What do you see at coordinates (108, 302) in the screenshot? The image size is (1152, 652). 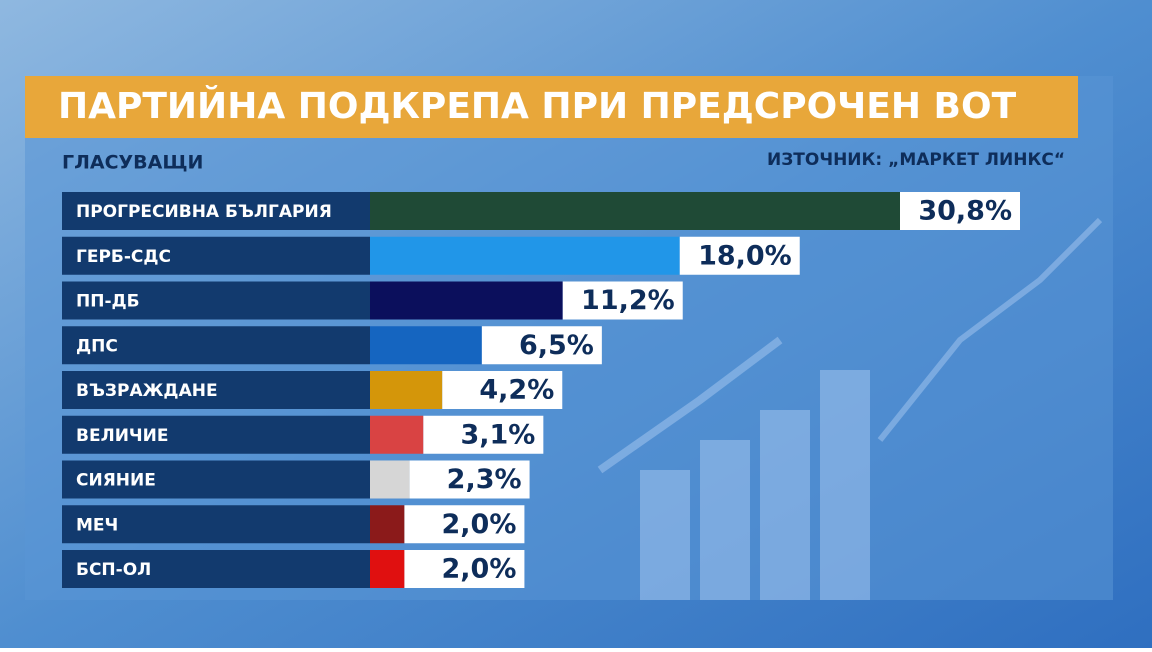 I see `category-label: ПП-ДБ` at bounding box center [108, 302].